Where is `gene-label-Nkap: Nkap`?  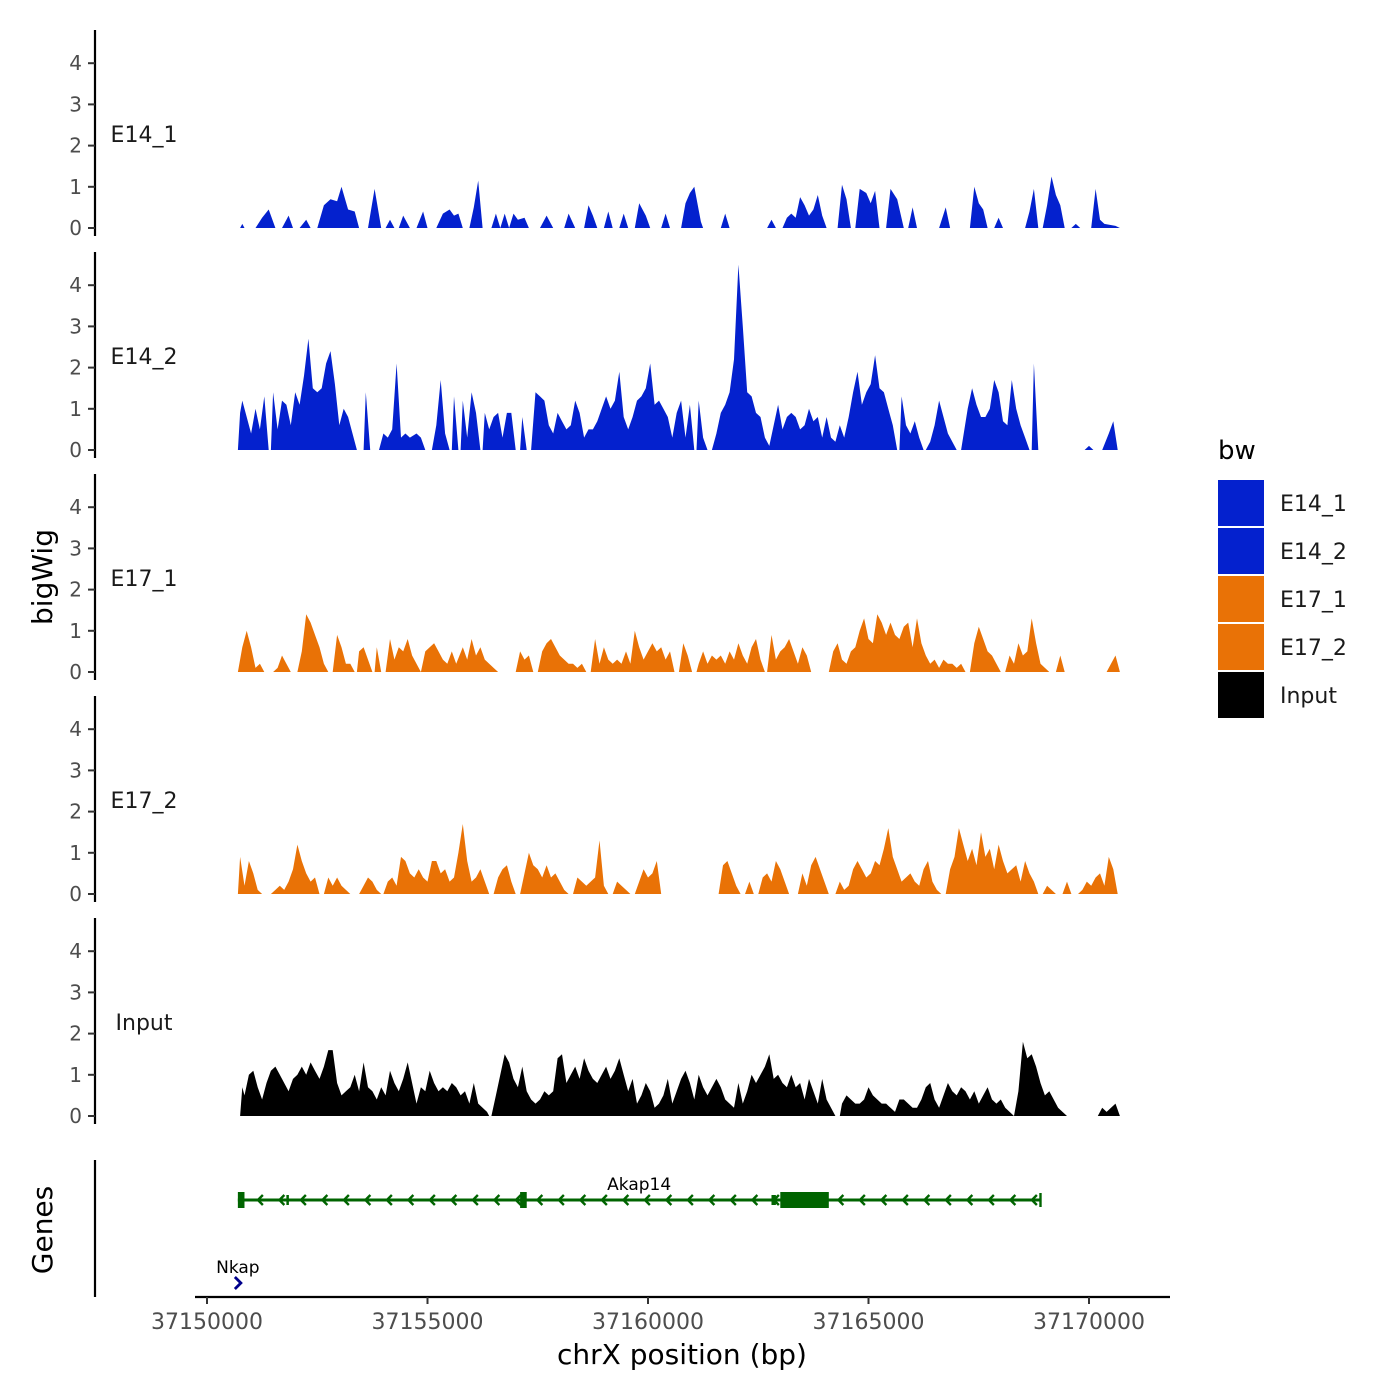
gene-label-Nkap: Nkap is located at coordinates (237, 1268).